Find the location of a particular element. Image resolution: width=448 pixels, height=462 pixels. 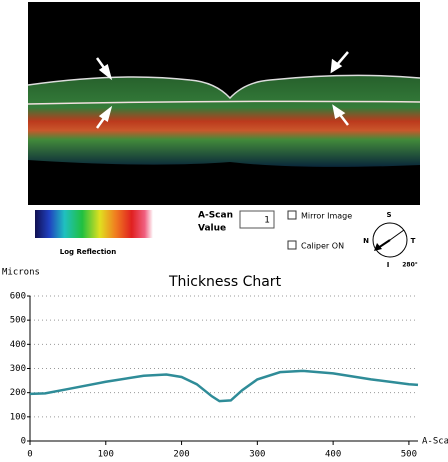

color-bar-label: Log Reflection is located at coordinates (88, 252).